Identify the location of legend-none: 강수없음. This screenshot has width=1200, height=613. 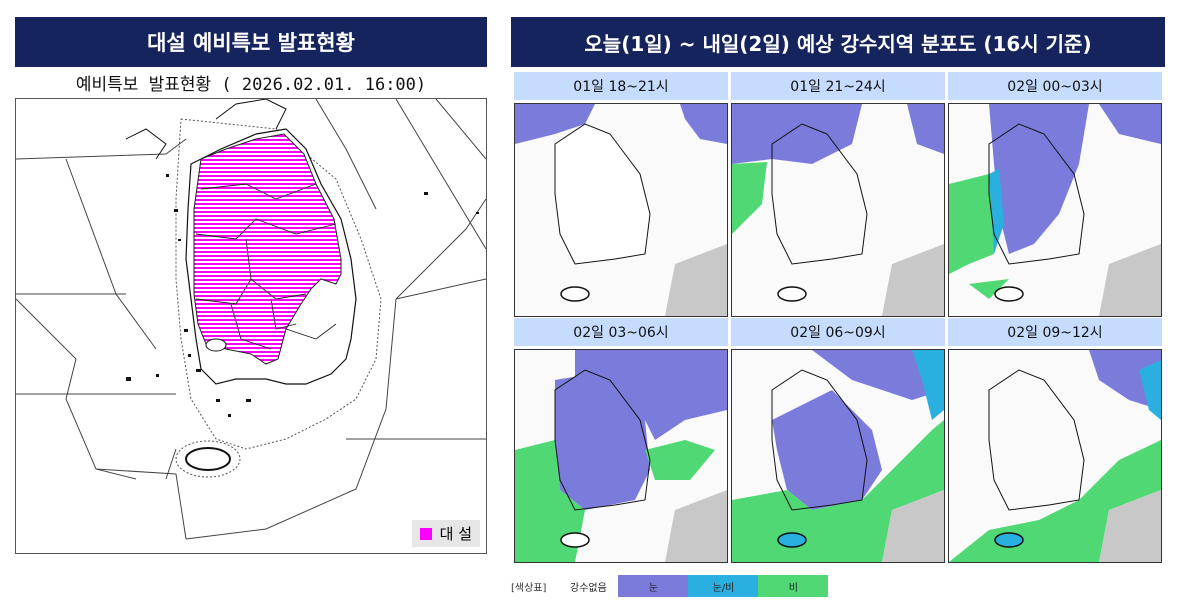
(588, 588).